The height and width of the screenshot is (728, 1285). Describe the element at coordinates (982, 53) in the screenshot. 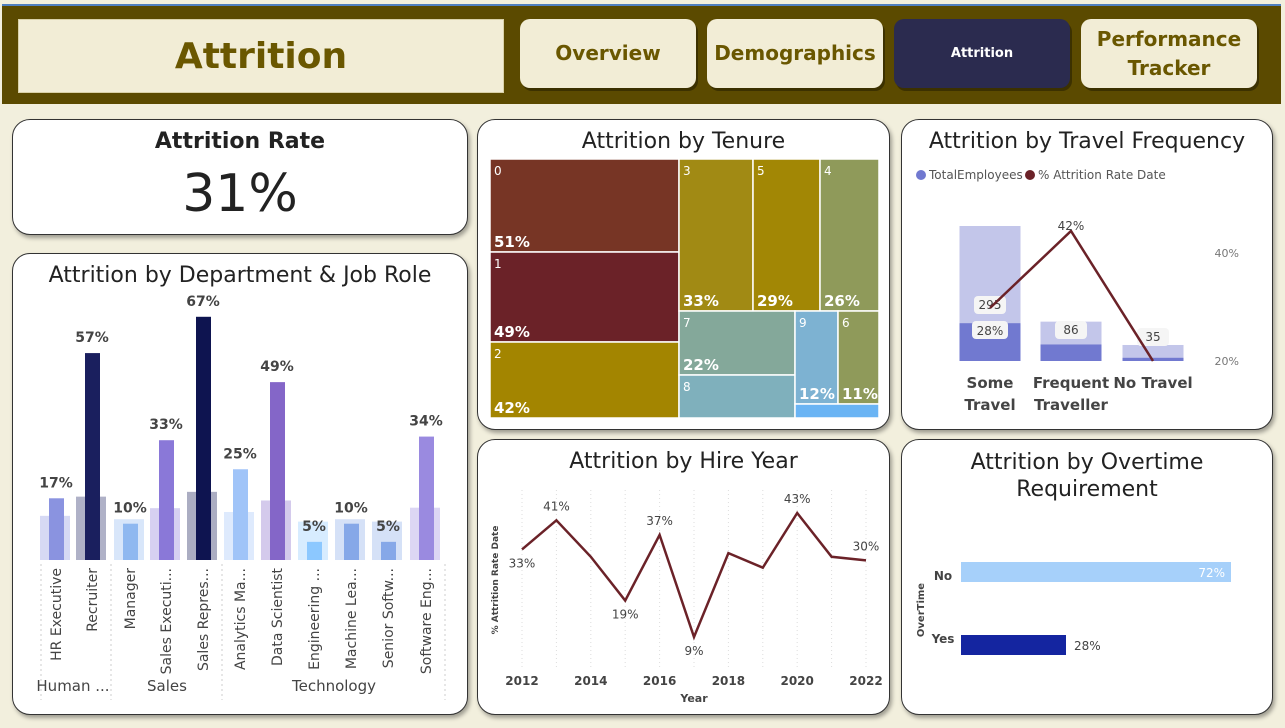

I see `nav-attrition-button: Attrition` at that location.